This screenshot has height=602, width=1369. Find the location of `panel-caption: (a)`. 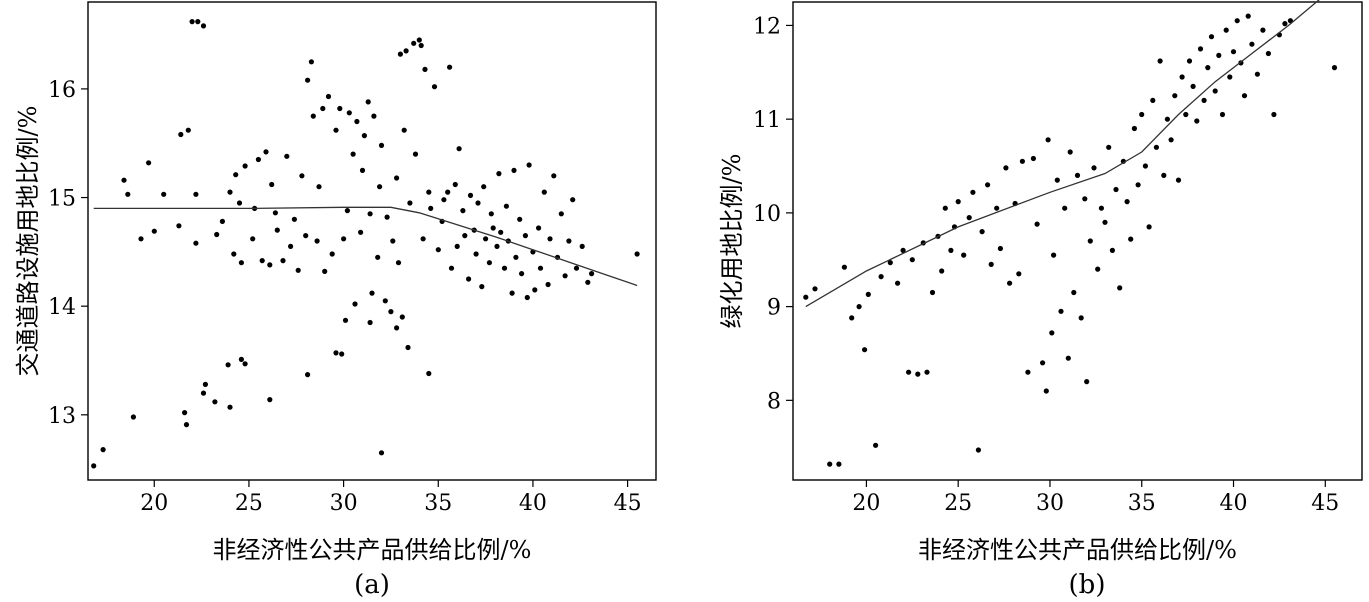

panel-caption: (a) is located at coordinates (372, 585).